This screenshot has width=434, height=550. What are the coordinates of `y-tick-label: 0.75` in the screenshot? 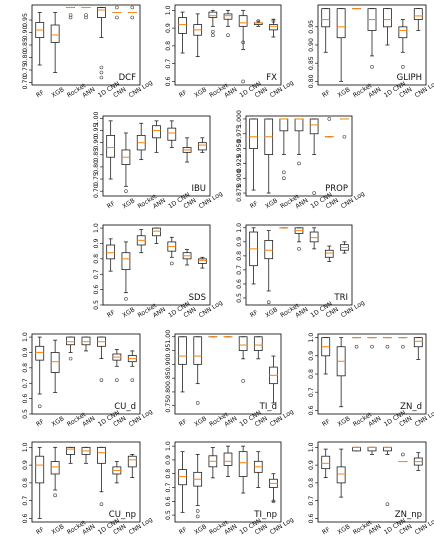 It's located at (168, 406).